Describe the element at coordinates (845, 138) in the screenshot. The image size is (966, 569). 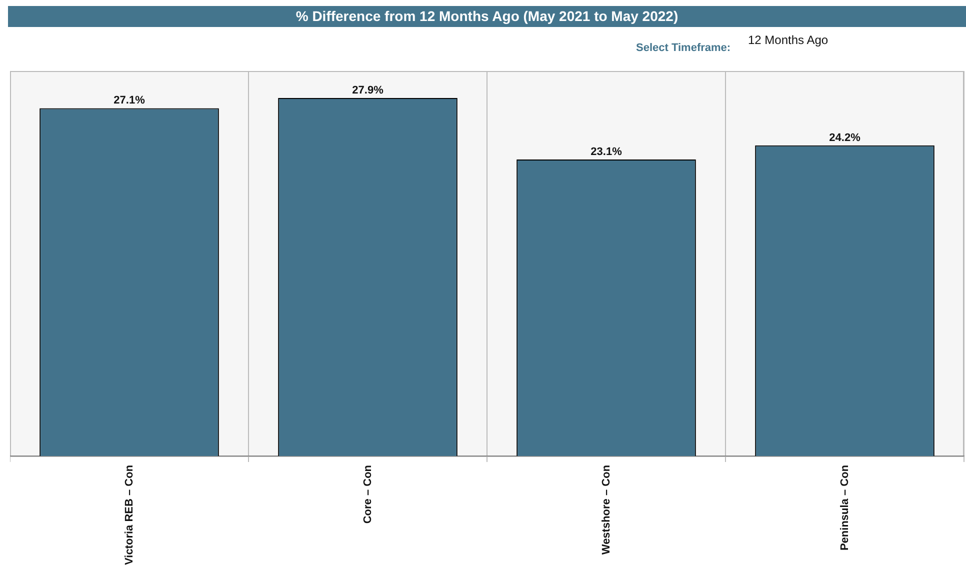
I see `data-label: 24.2%` at that location.